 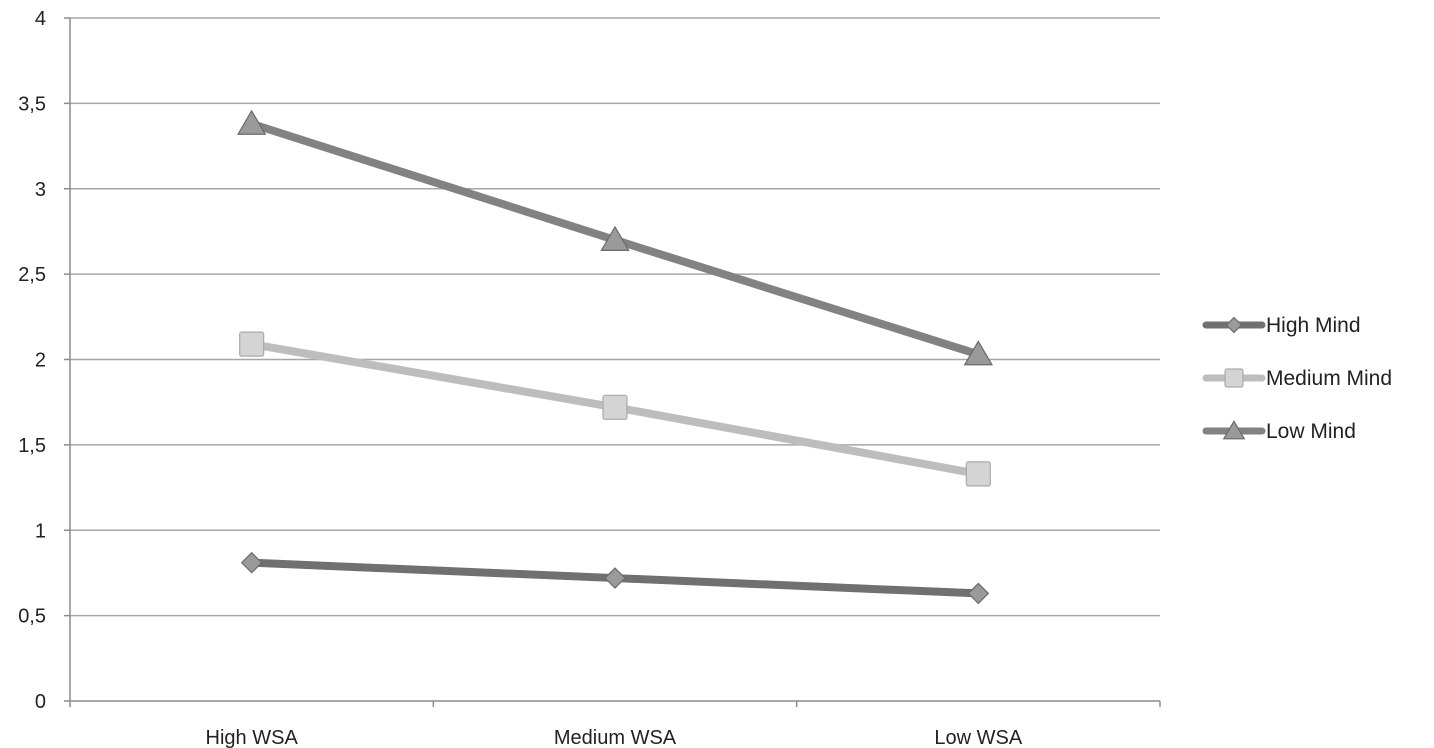 I want to click on x-axis-tick-labels: High WSA Medium WSA Low WSA, so click(x=614, y=737).